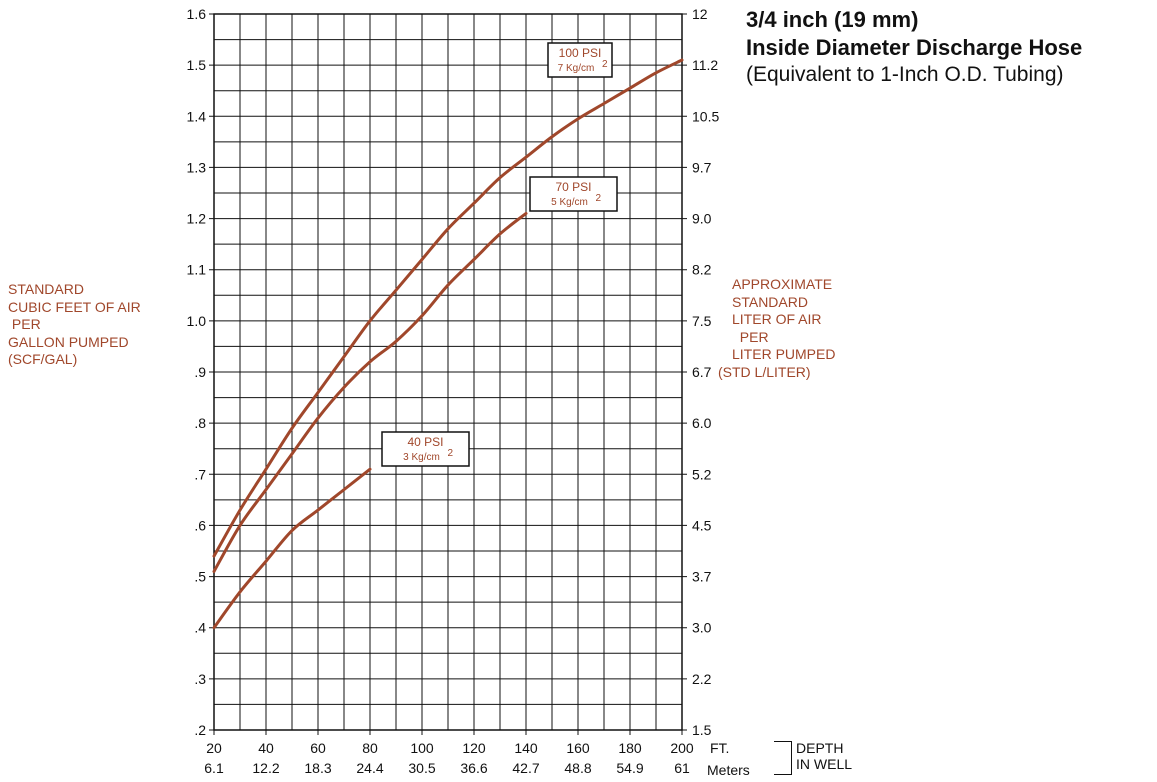  I want to click on series-label-100-psi: 100 PSI 7 Kg/cm 2, so click(580, 60).